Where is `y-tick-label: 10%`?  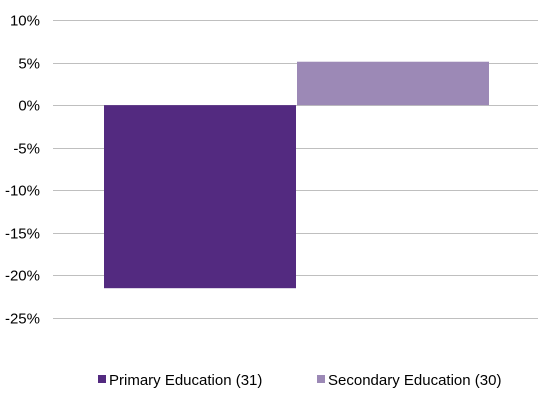 y-tick-label: 10% is located at coordinates (25, 21).